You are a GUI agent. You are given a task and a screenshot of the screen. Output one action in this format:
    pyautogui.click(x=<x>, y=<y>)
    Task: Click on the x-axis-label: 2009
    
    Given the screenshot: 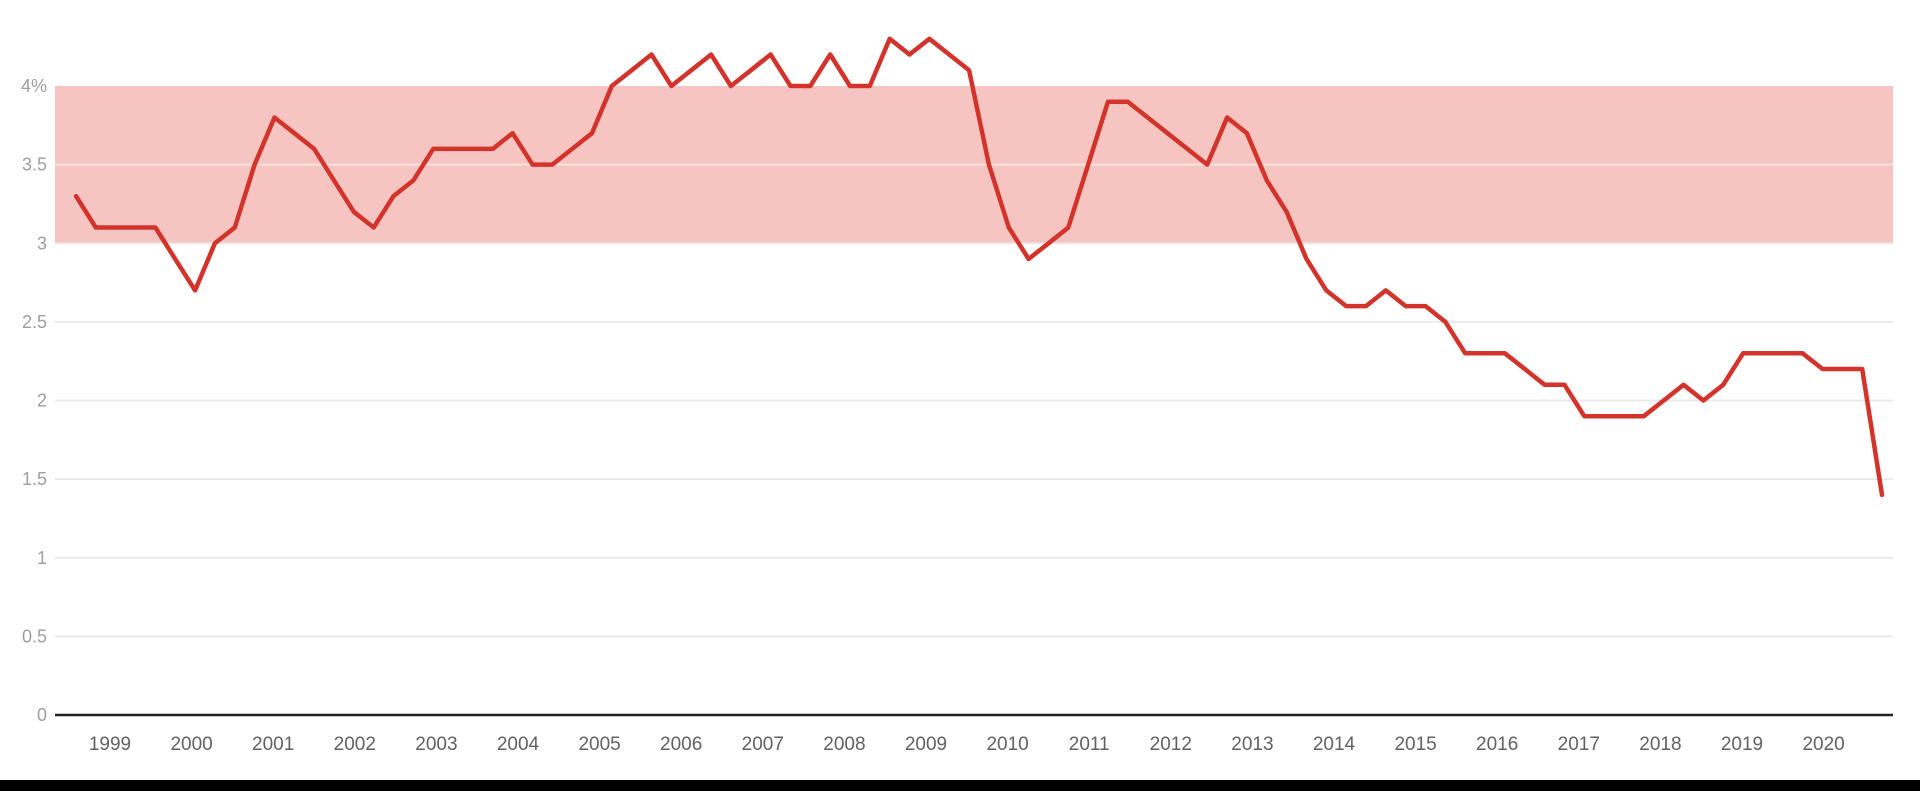 What is the action you would take?
    pyautogui.click(x=926, y=744)
    